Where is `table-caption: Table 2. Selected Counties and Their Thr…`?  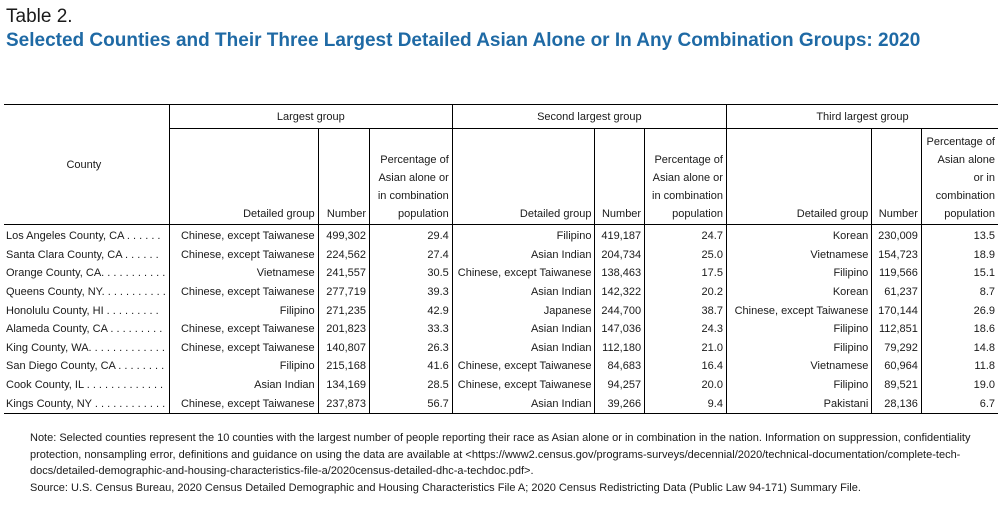
table-caption: Table 2. Selected Counties and Their Thr… is located at coordinates (501, 29).